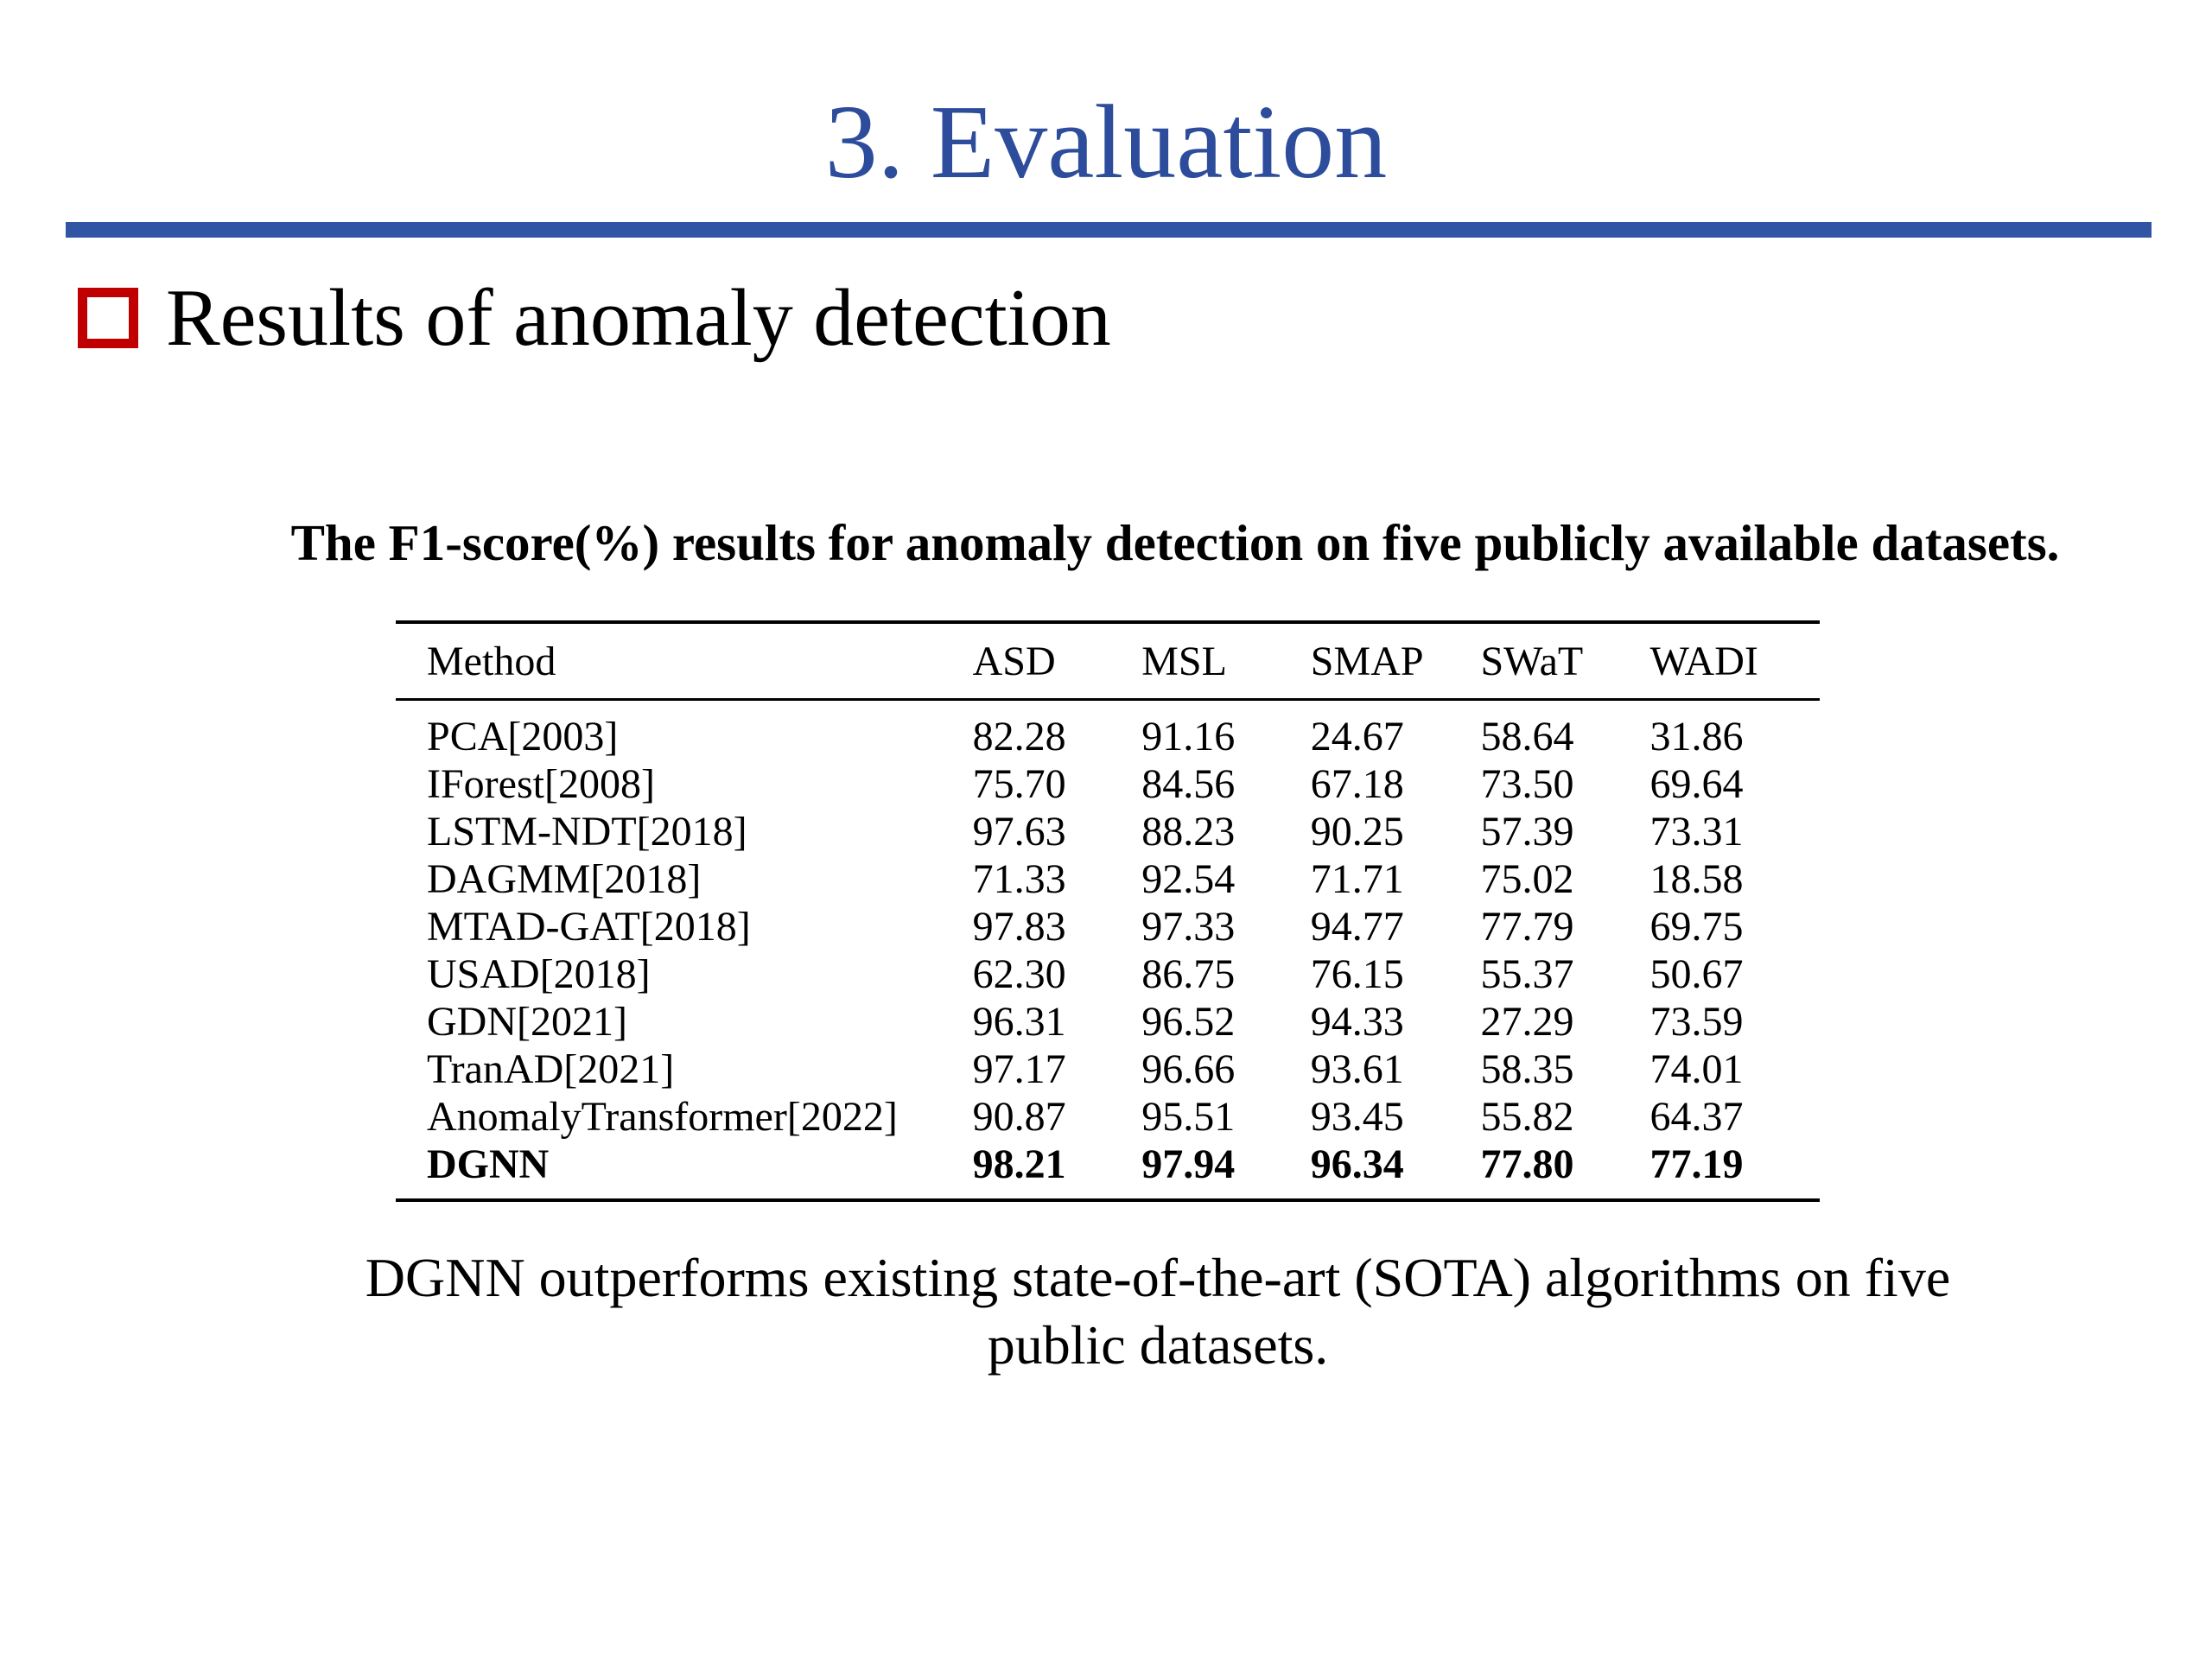 This screenshot has width=2212, height=1659. Describe the element at coordinates (1696, 737) in the screenshot. I see `score-cell: 31.86` at that location.